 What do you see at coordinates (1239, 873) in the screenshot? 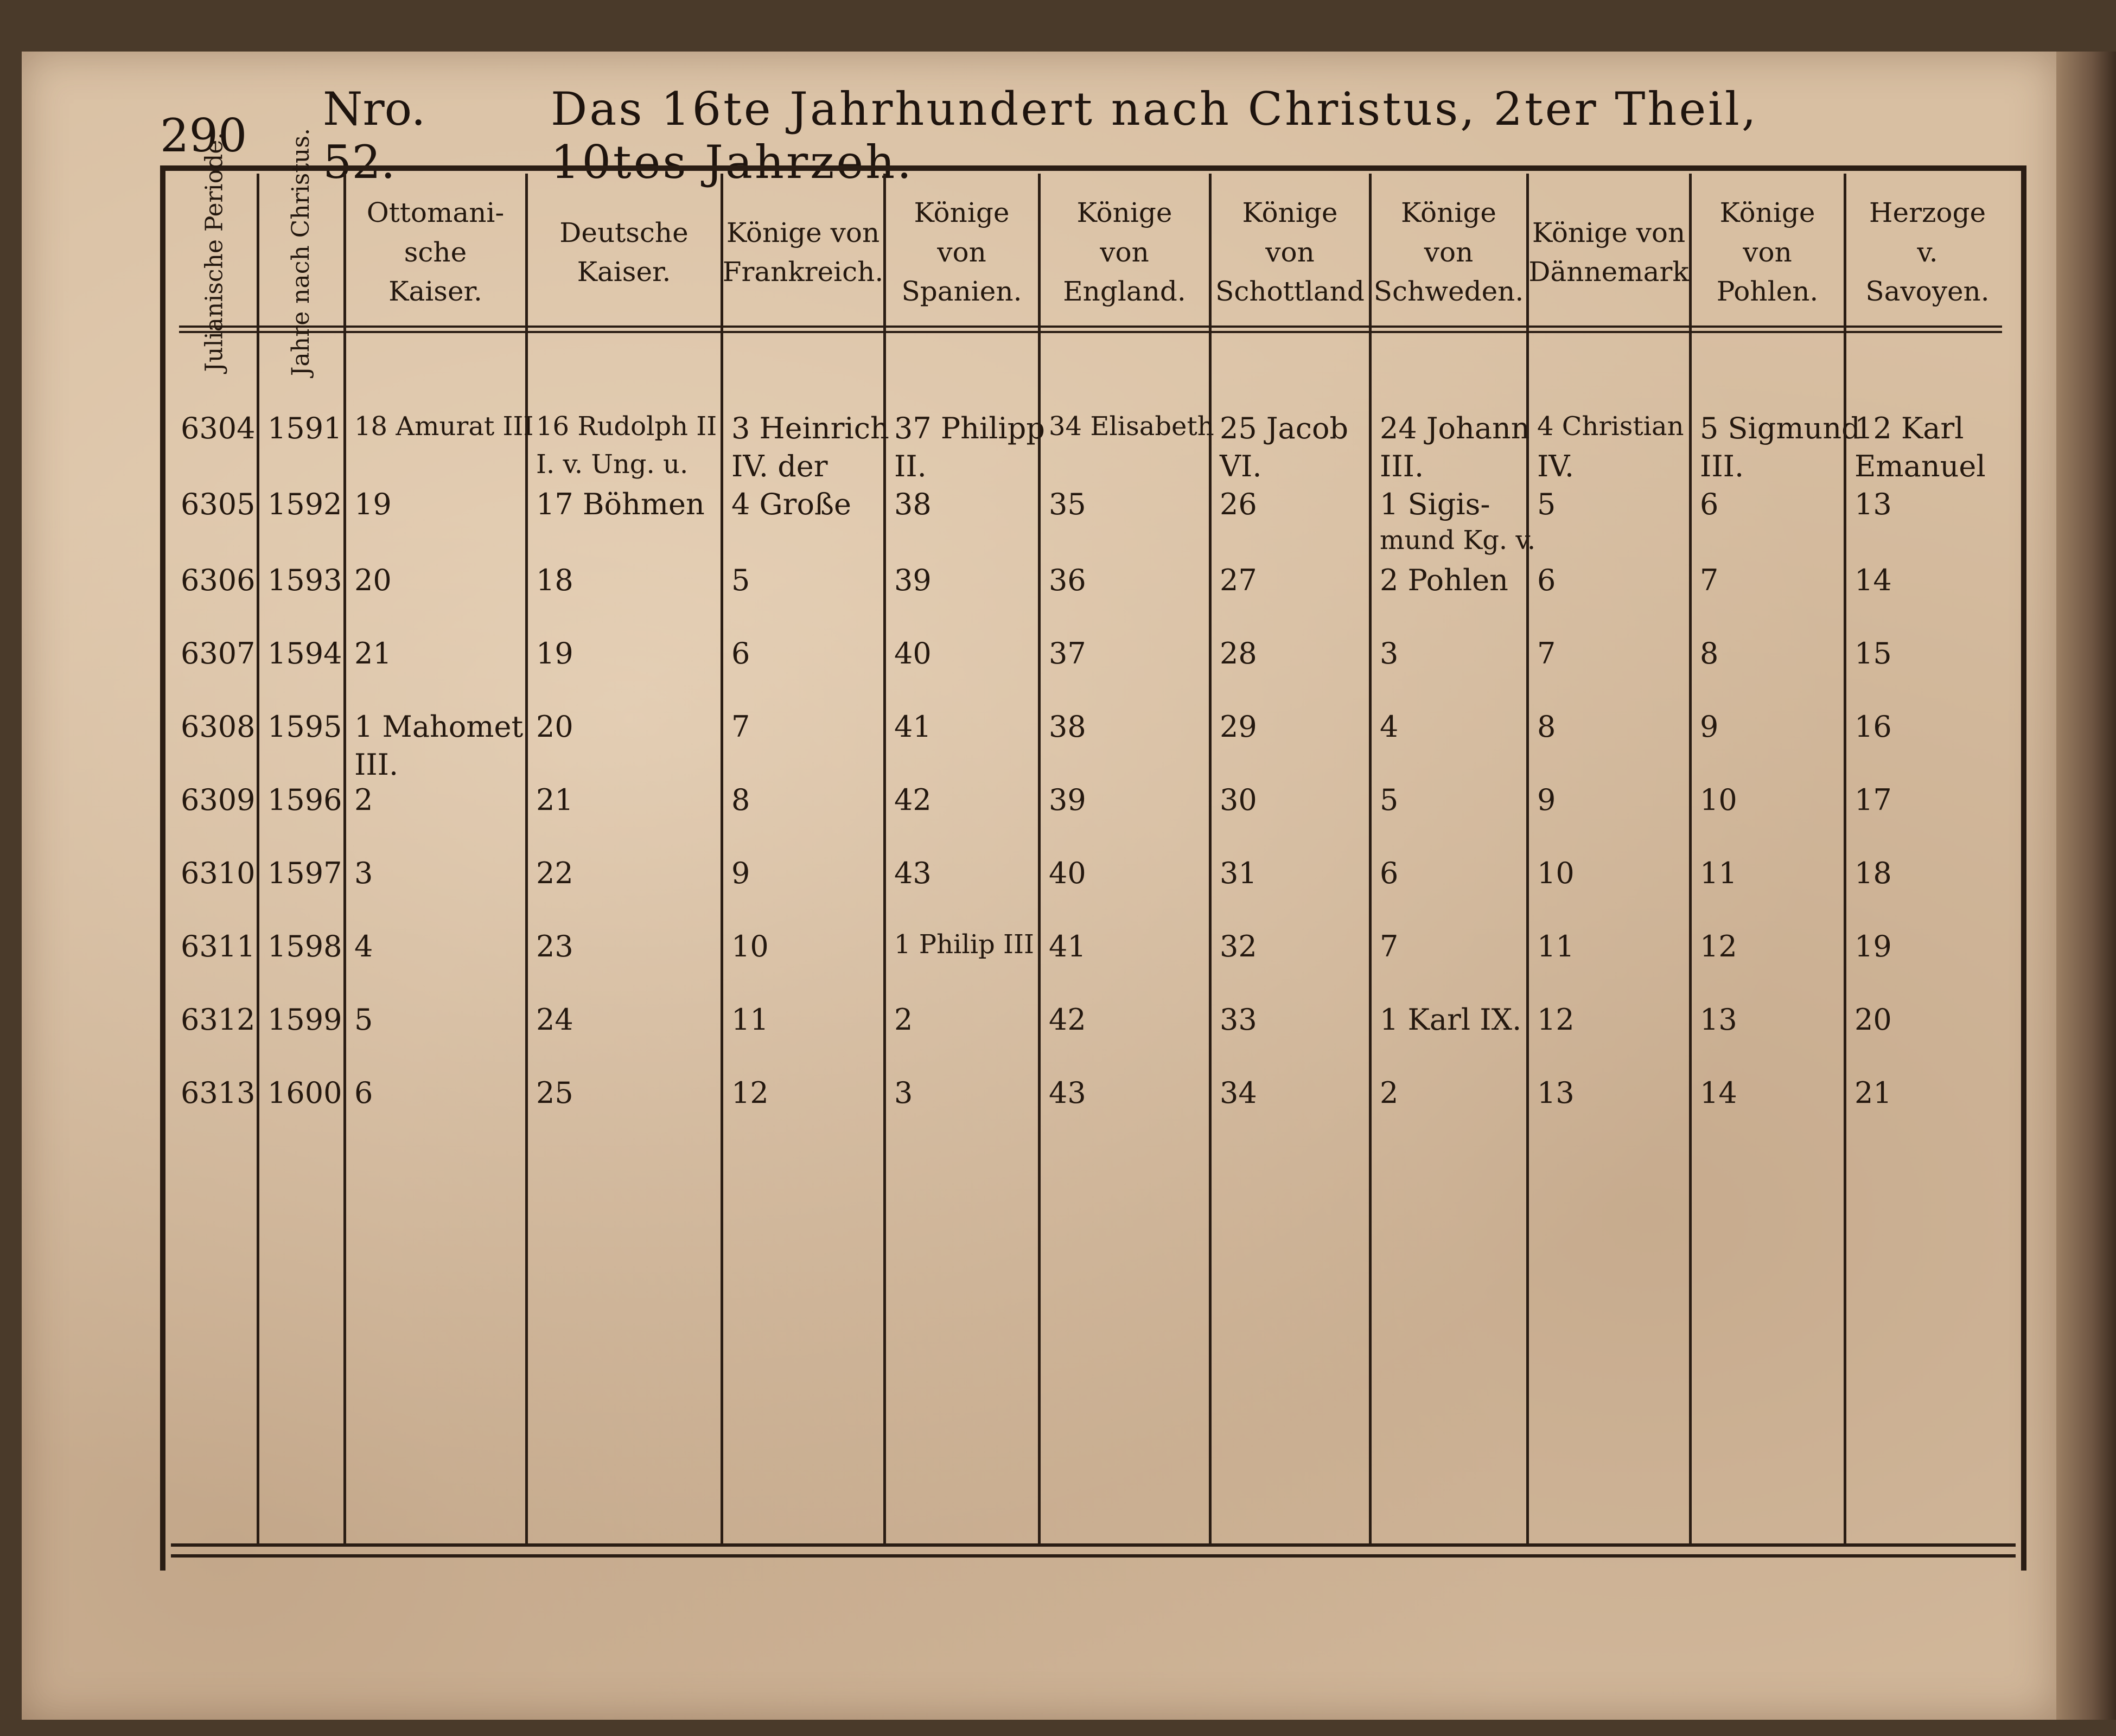
I see `table-cell: 31` at bounding box center [1239, 873].